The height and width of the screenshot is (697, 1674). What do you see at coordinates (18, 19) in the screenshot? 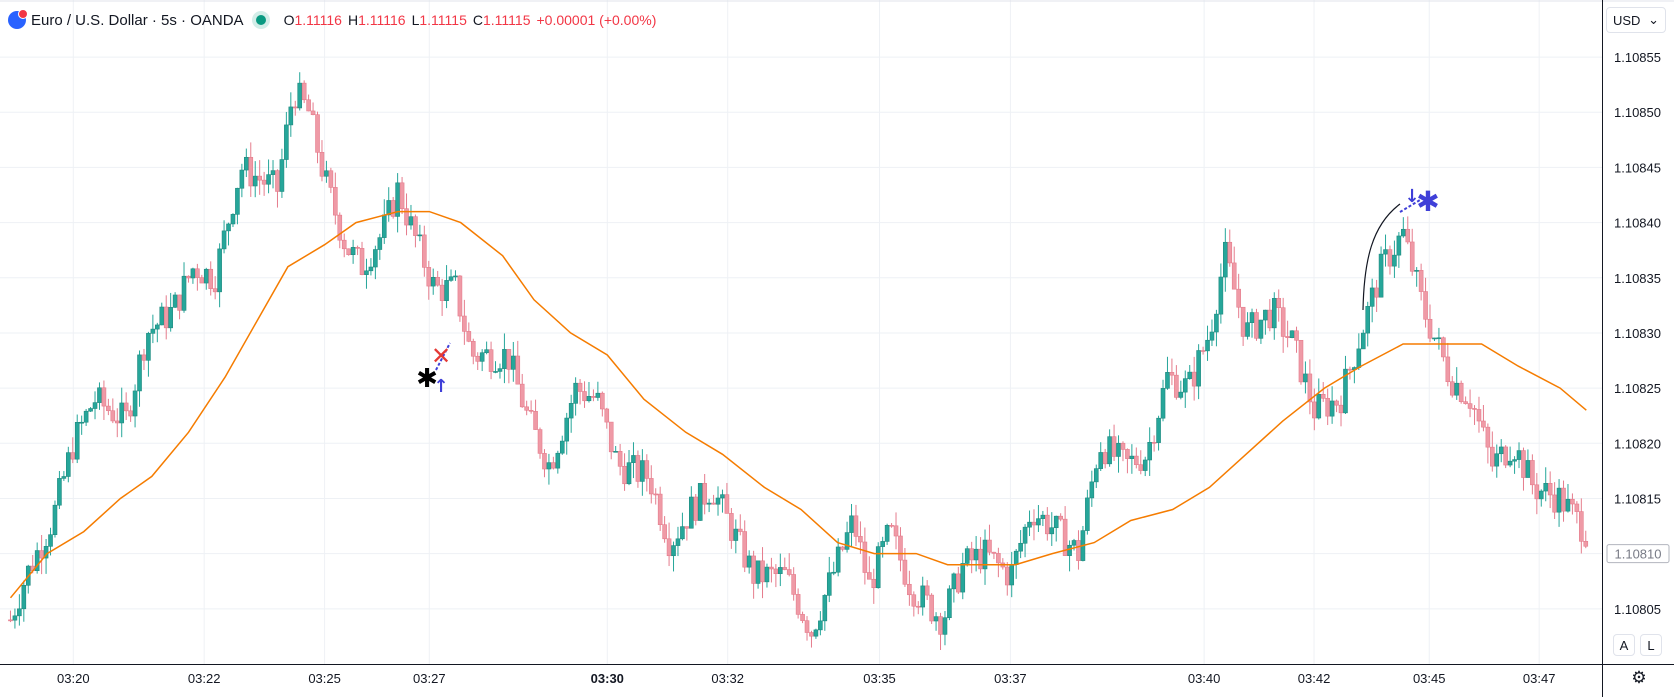
I see `symbol-logo-icon` at bounding box center [18, 19].